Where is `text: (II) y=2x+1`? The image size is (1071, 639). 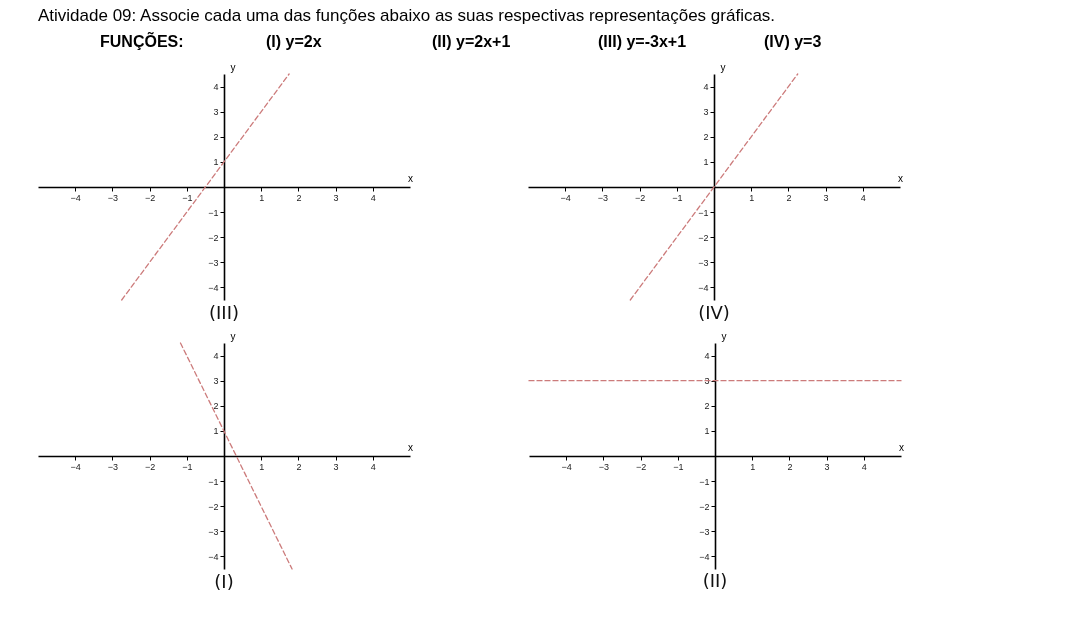 text: (II) y=2x+1 is located at coordinates (471, 41).